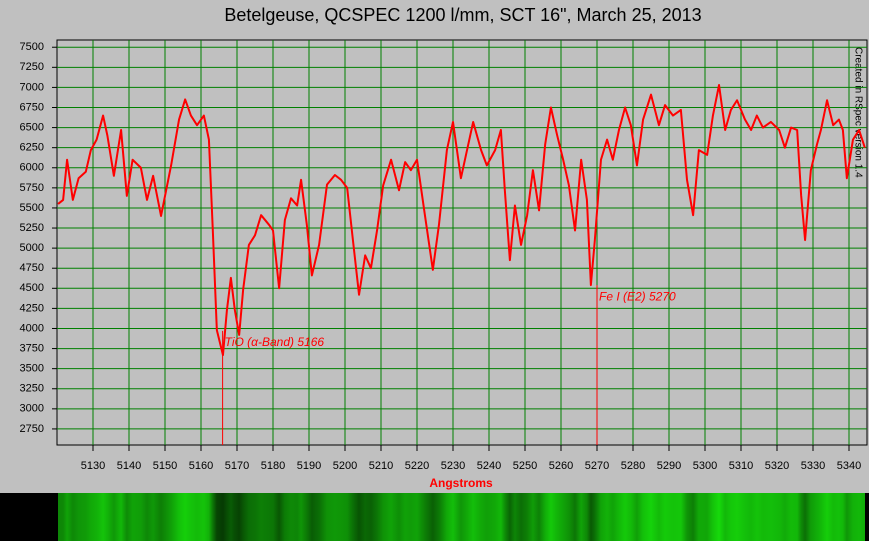 The width and height of the screenshot is (869, 541). What do you see at coordinates (453, 466) in the screenshot?
I see `x-tick-label: 5230` at bounding box center [453, 466].